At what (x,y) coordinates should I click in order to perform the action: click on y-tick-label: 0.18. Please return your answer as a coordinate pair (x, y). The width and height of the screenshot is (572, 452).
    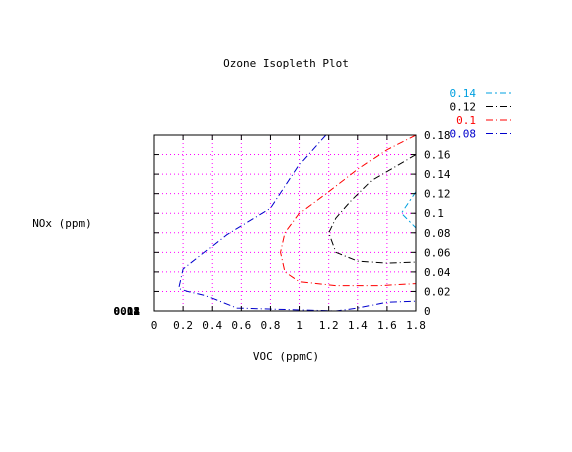
    Looking at the image, I should click on (437, 135).